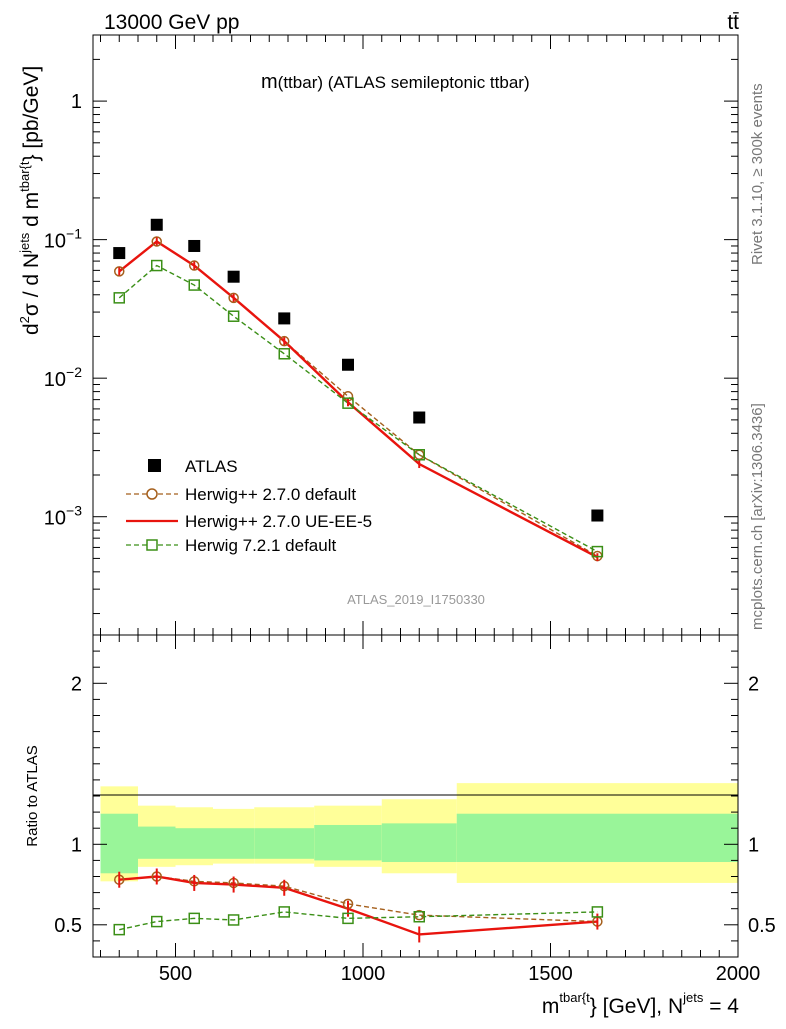 The width and height of the screenshot is (786, 1029). What do you see at coordinates (278, 521) in the screenshot?
I see `legend-herwigpp-ueee5-label: Herwig++ 2.7.0 UE-EE-5` at bounding box center [278, 521].